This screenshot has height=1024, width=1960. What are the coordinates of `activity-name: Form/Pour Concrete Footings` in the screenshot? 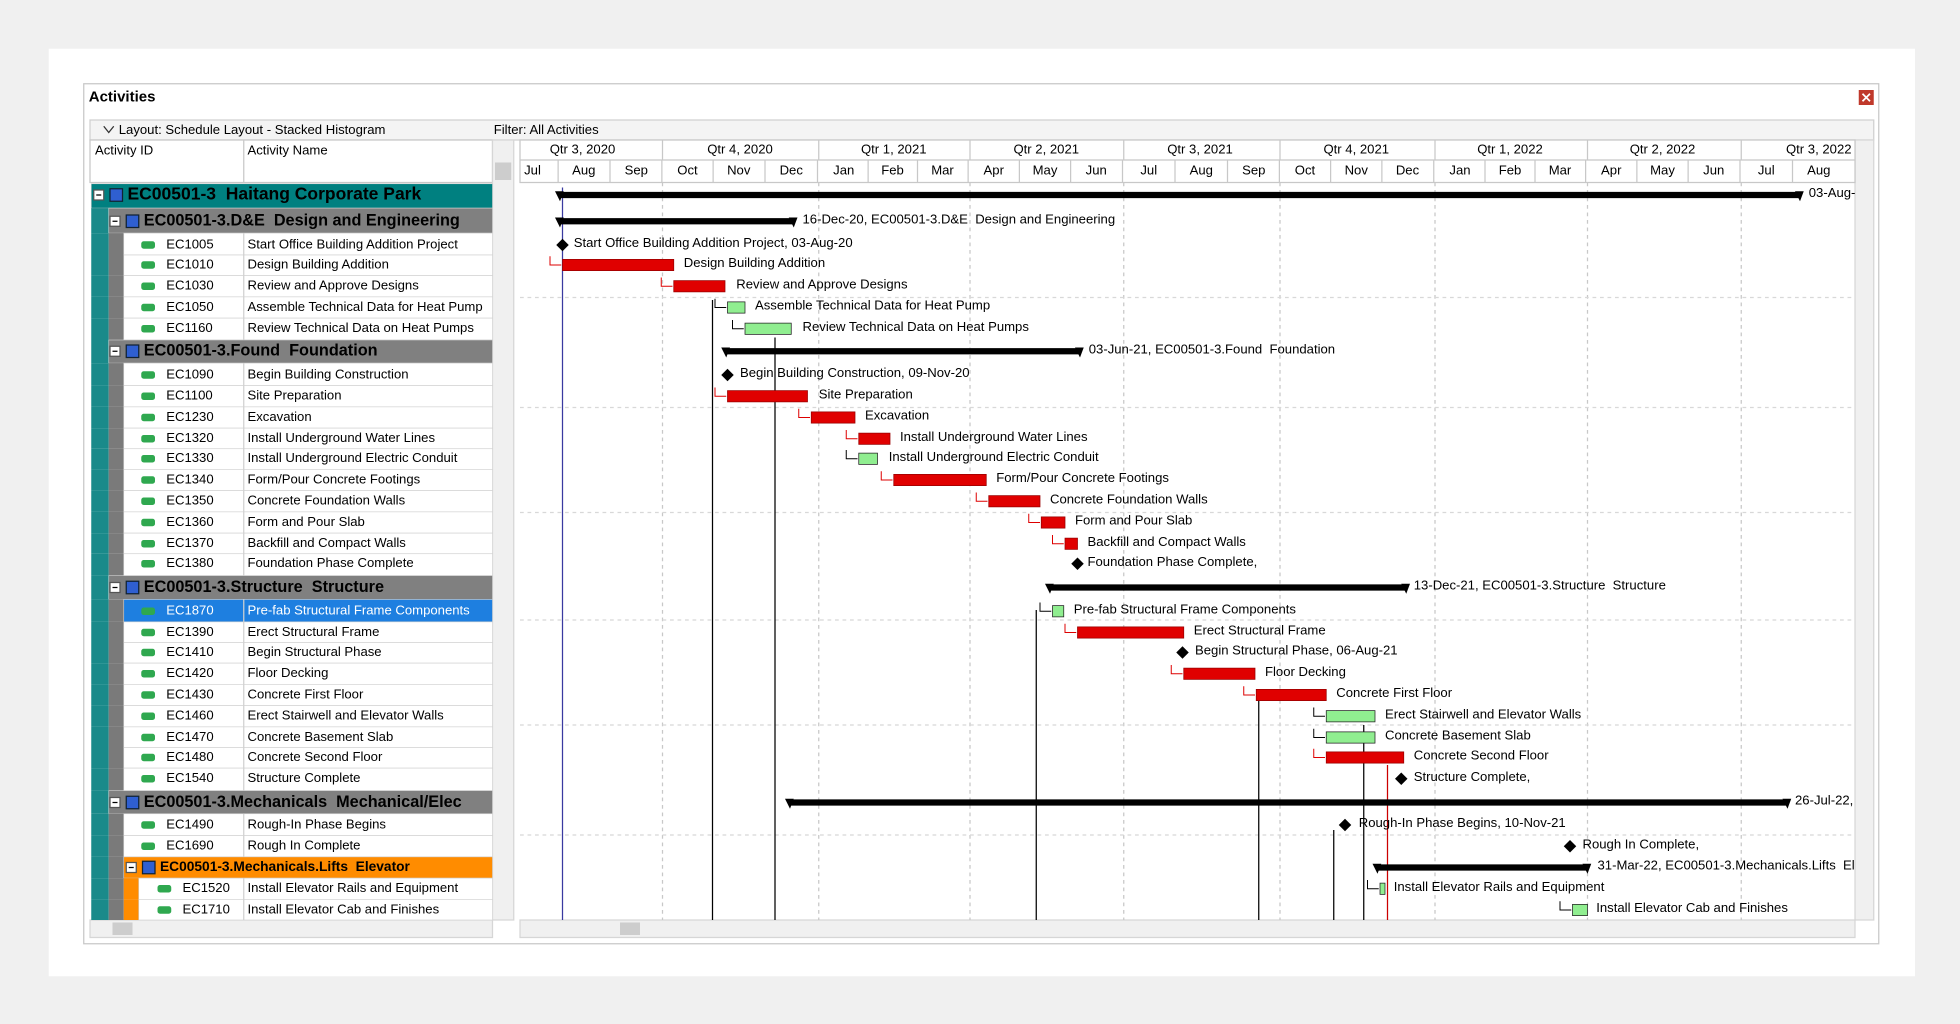 It's located at (334, 478).